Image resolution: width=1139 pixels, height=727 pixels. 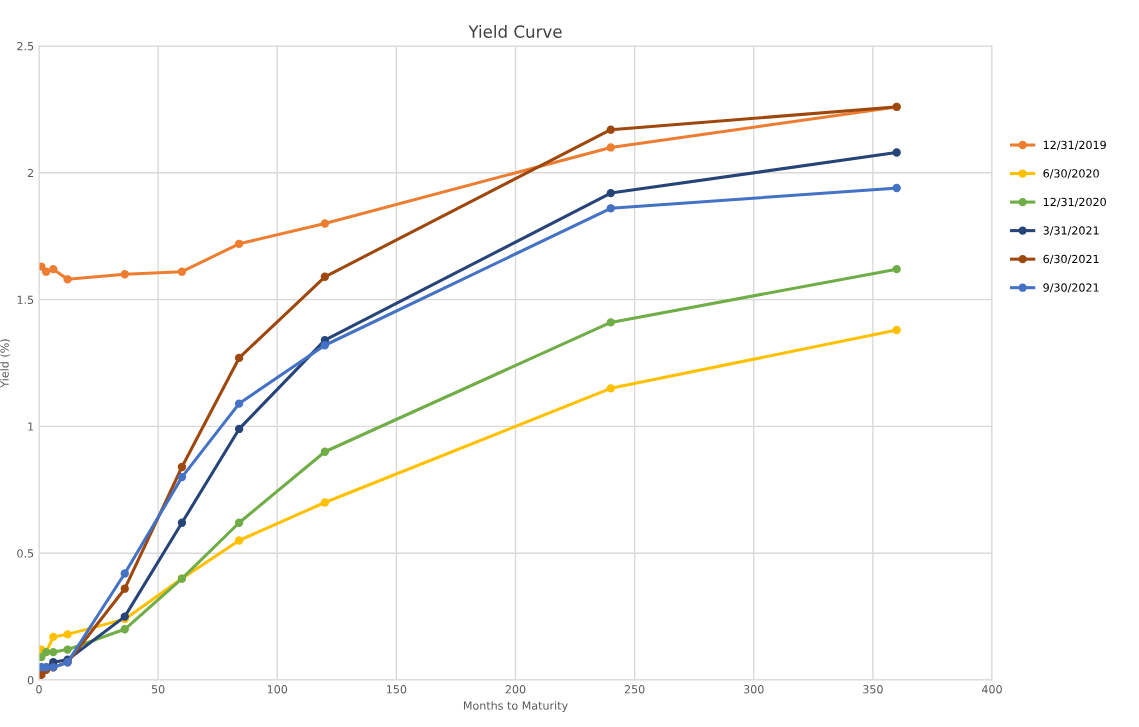 What do you see at coordinates (753, 689) in the screenshot?
I see `x-tick-label: 300` at bounding box center [753, 689].